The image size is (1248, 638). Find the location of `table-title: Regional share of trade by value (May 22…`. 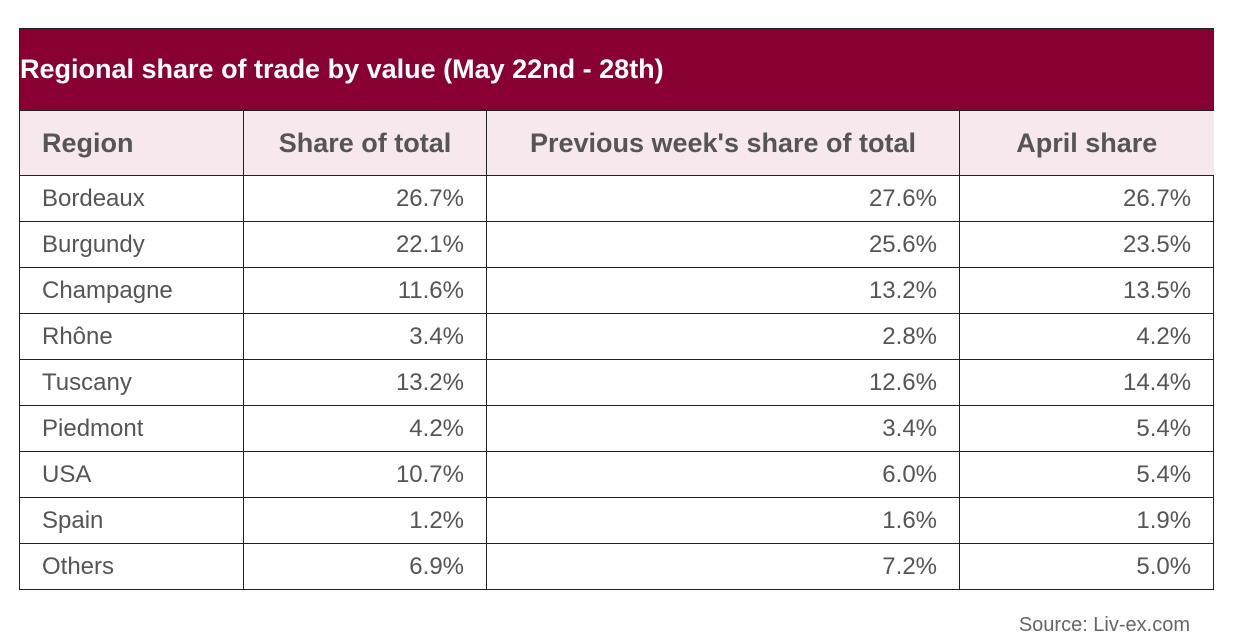

table-title: Regional share of trade by value (May 22… is located at coordinates (616, 69).